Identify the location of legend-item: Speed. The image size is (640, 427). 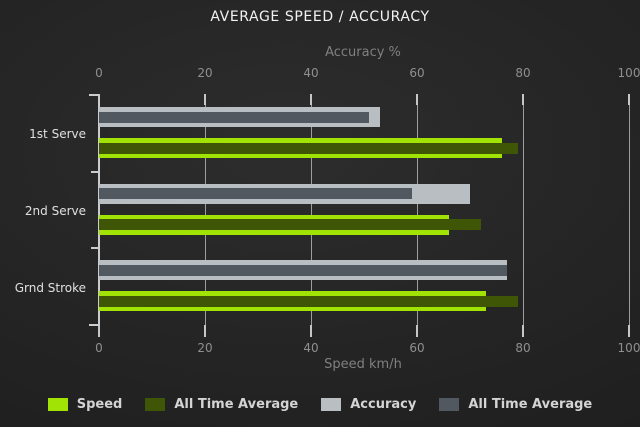
(85, 404).